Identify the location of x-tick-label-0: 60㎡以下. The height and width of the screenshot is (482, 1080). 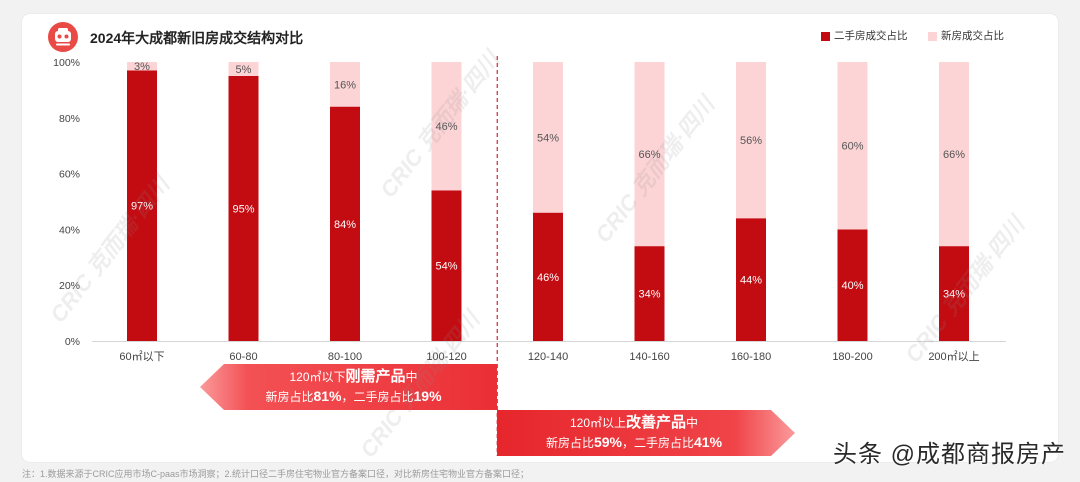
(141, 356).